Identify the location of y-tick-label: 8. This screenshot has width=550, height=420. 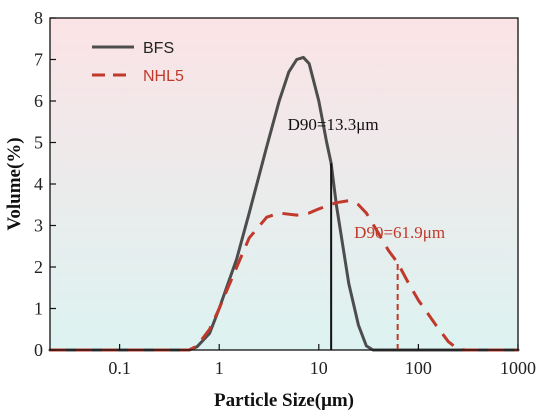
(38, 18).